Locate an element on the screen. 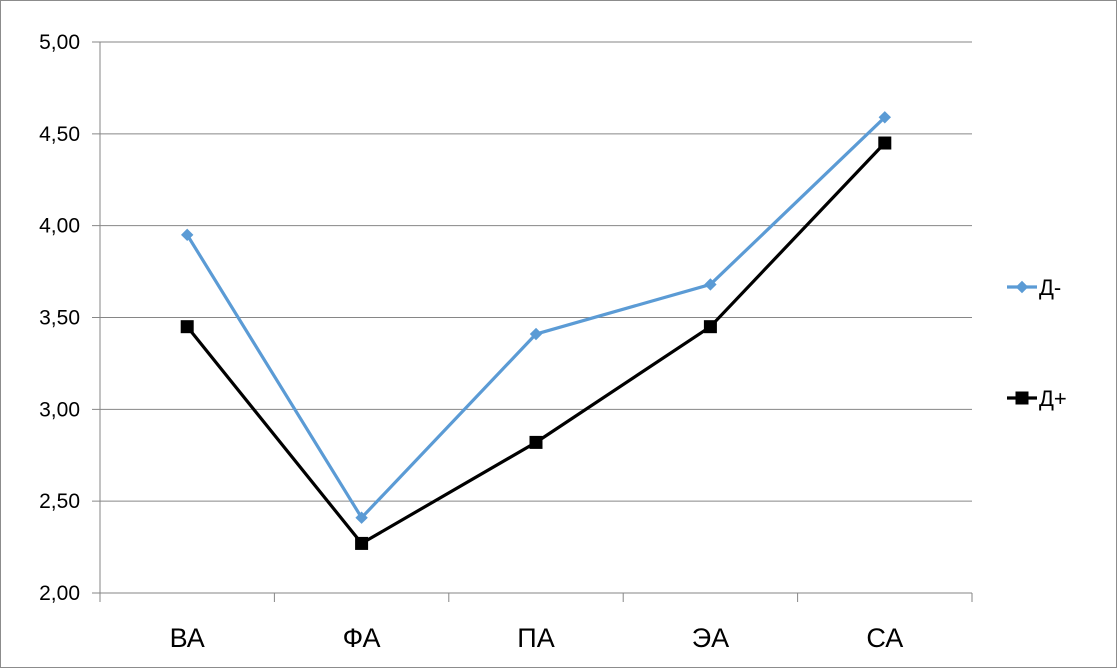 Image resolution: width=1117 pixels, height=669 pixels. y-tick-label: 5,00 is located at coordinates (59, 42).